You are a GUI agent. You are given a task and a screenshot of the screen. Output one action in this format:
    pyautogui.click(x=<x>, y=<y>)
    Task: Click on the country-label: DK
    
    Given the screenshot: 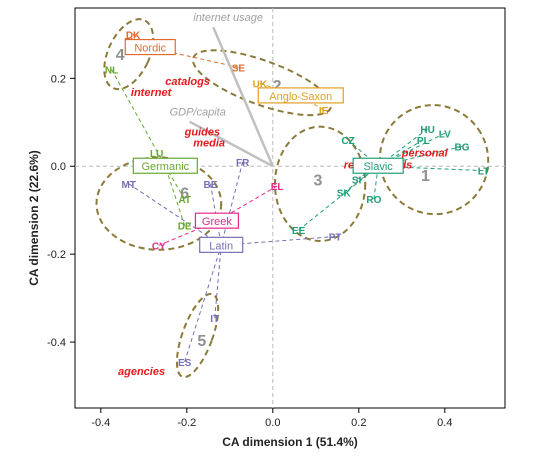 What is the action you would take?
    pyautogui.click(x=133, y=35)
    